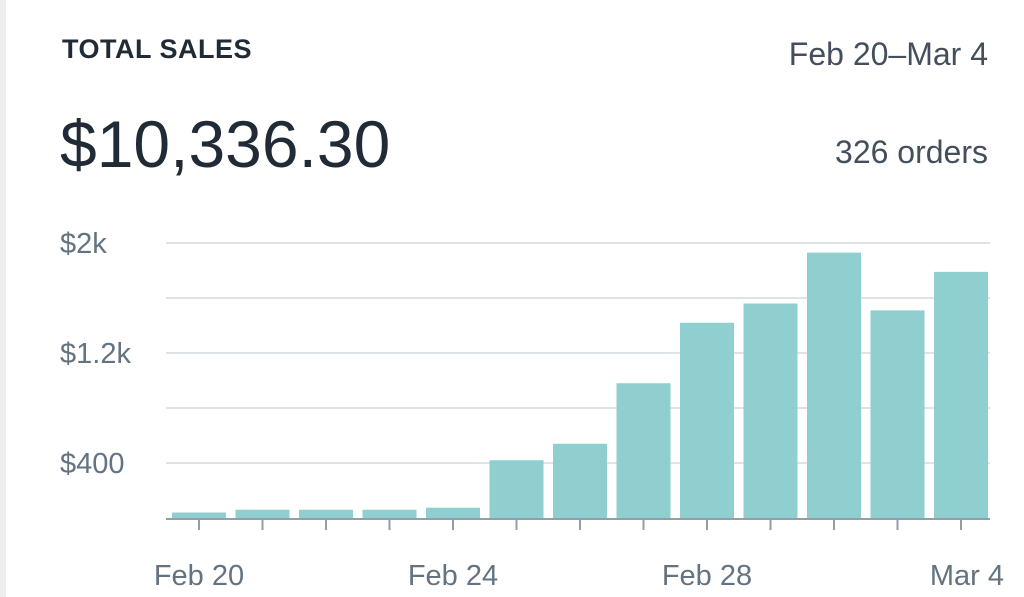 The height and width of the screenshot is (597, 1024). Describe the element at coordinates (967, 576) in the screenshot. I see `x-tick-label: Mar 4` at that location.